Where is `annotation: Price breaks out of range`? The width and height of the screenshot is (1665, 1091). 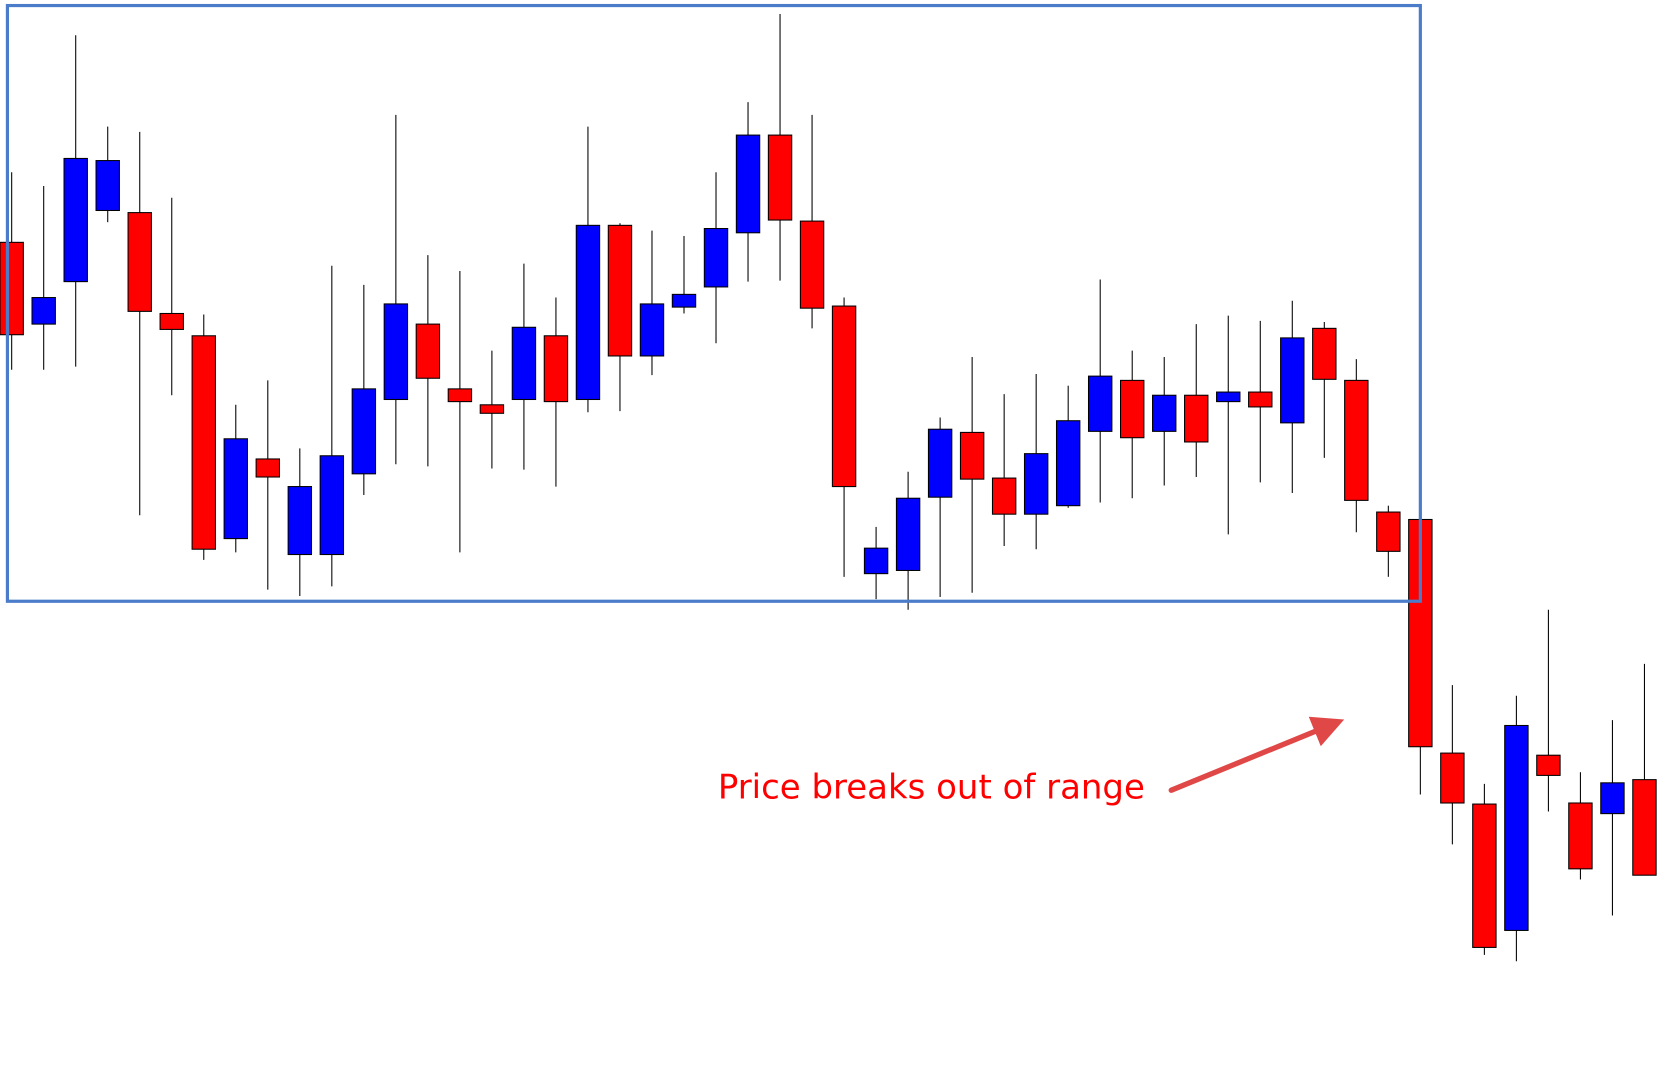
annotation: Price breaks out of range is located at coordinates (931, 788).